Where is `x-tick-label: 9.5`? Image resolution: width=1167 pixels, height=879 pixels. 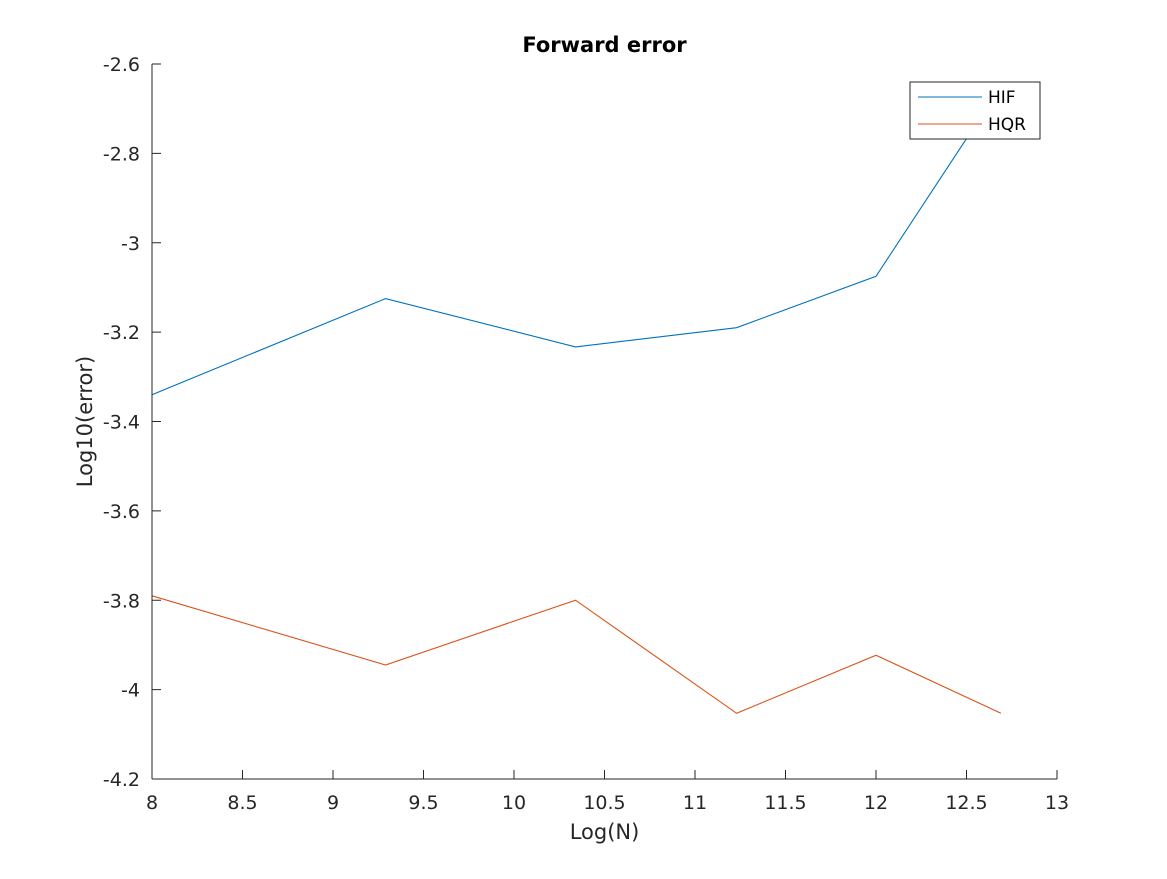 x-tick-label: 9.5 is located at coordinates (423, 803).